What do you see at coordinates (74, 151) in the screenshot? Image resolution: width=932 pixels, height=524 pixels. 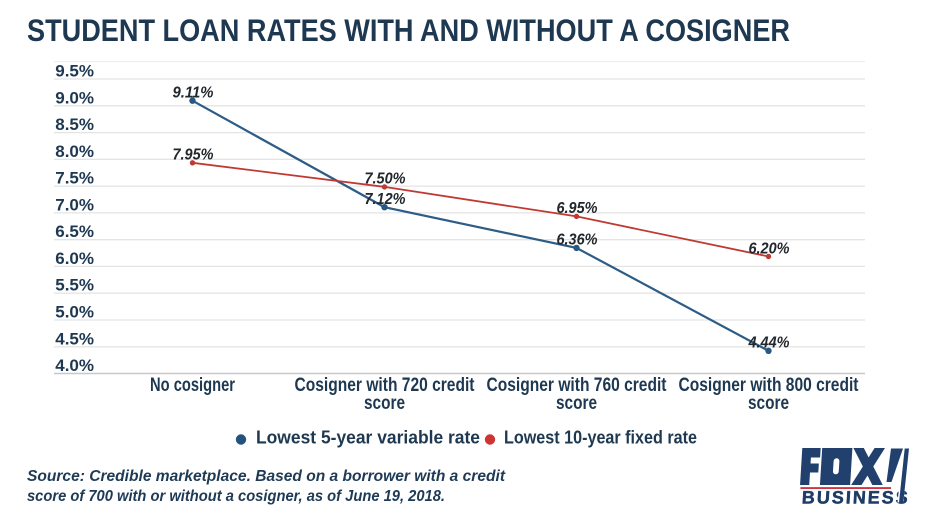 I see `svg-text: 8.0%` at bounding box center [74, 151].